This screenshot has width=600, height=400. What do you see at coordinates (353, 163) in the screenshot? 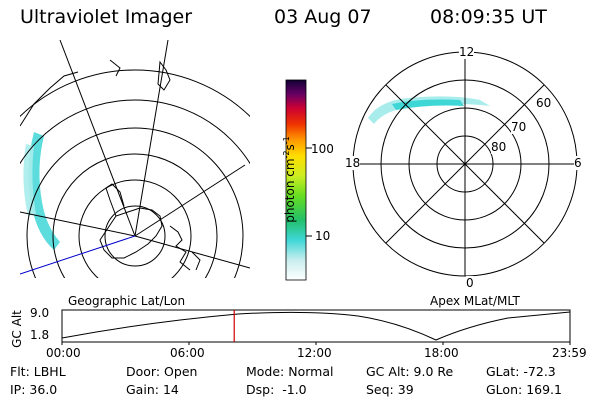
I see `mlt-label-18: 18` at bounding box center [353, 163].